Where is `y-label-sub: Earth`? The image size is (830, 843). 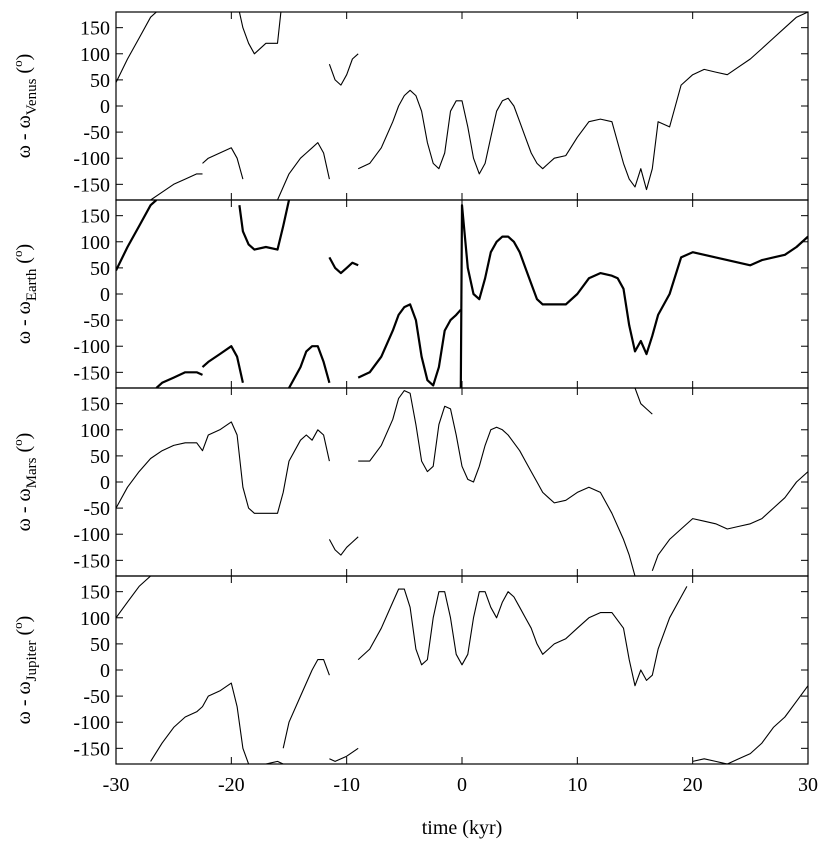 y-label-sub: Earth is located at coordinates (32, 284).